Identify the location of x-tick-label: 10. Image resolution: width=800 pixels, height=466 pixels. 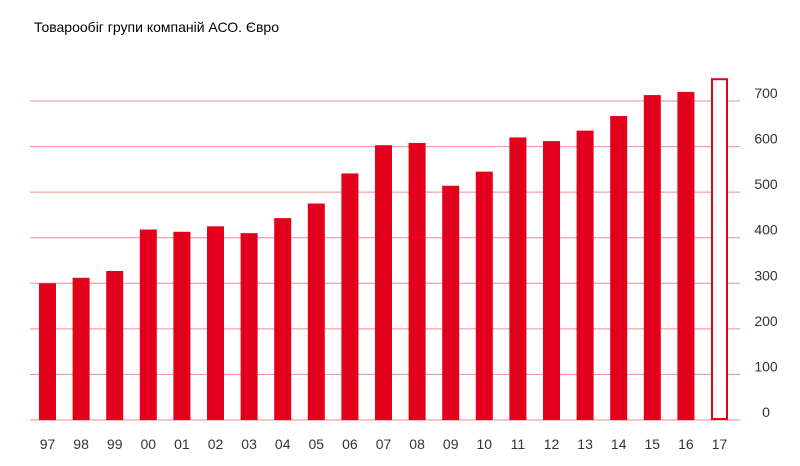
(485, 444).